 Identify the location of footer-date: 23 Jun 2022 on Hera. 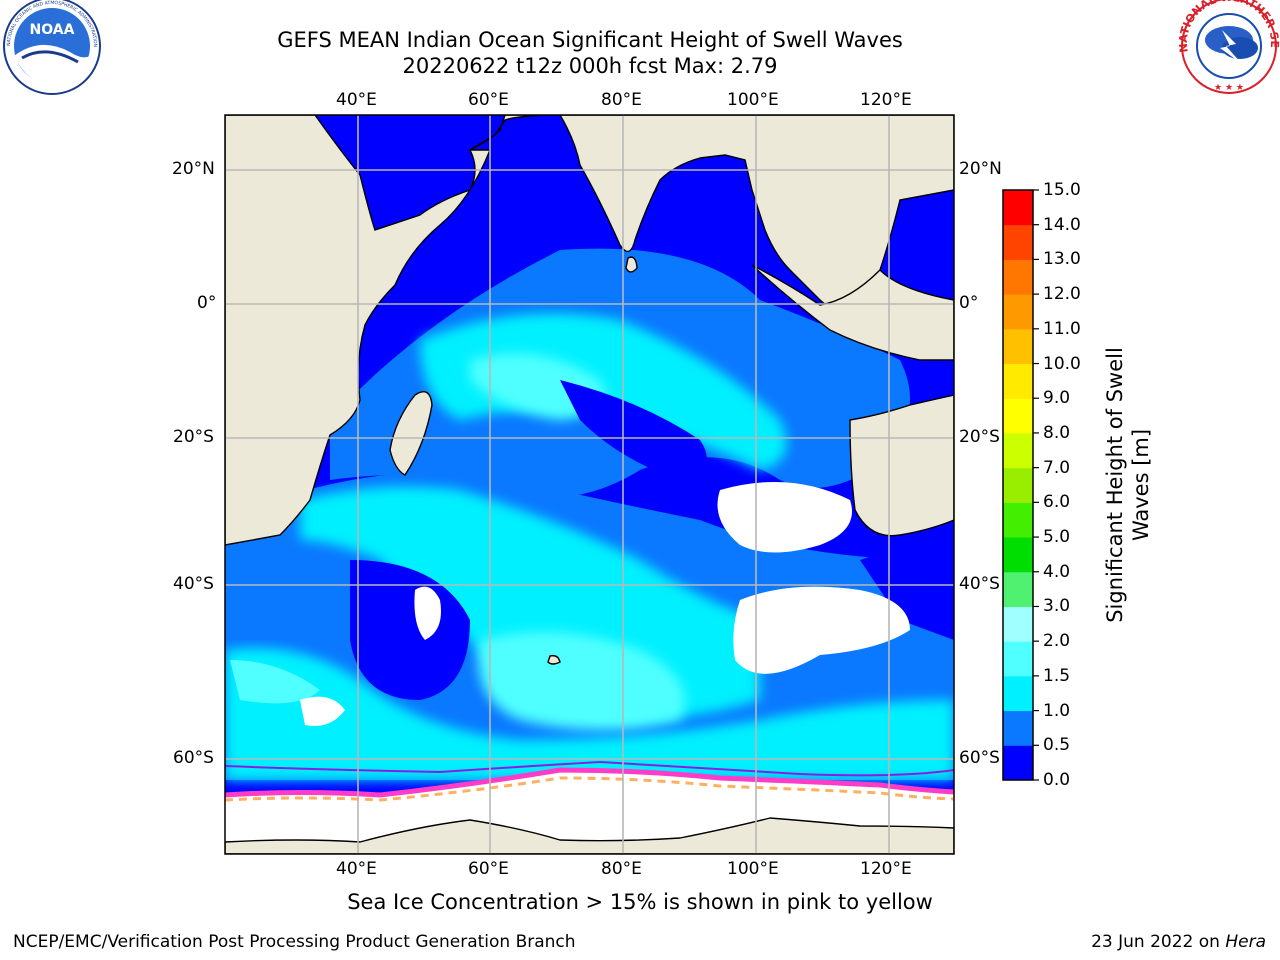
(1178, 942).